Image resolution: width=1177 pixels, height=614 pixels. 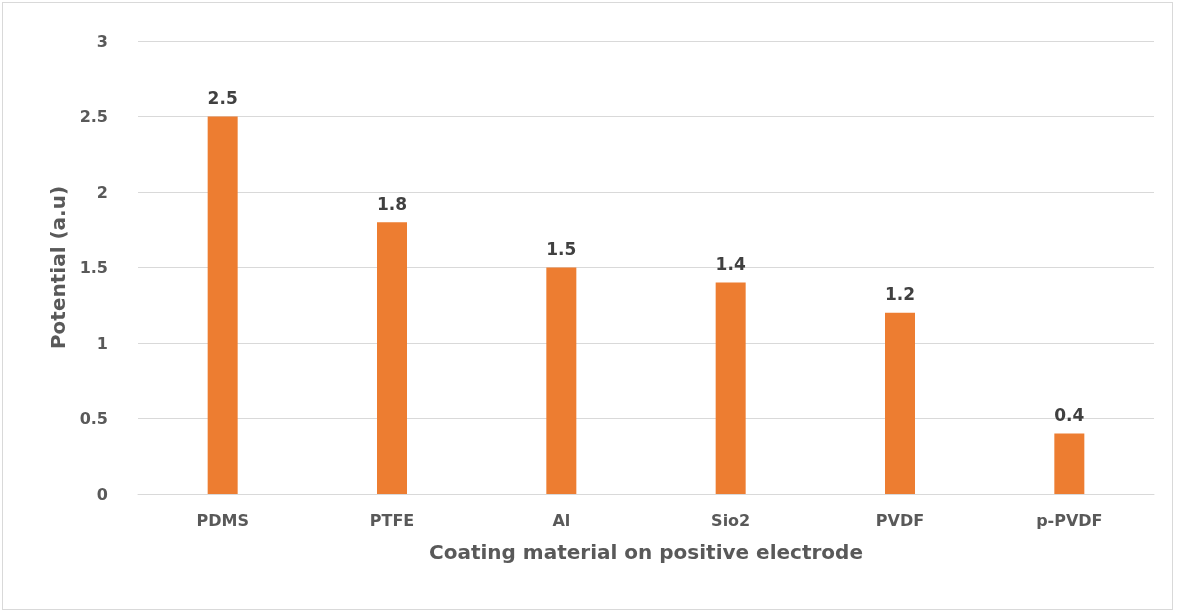 I want to click on data-label: 2.5, so click(x=222, y=98).